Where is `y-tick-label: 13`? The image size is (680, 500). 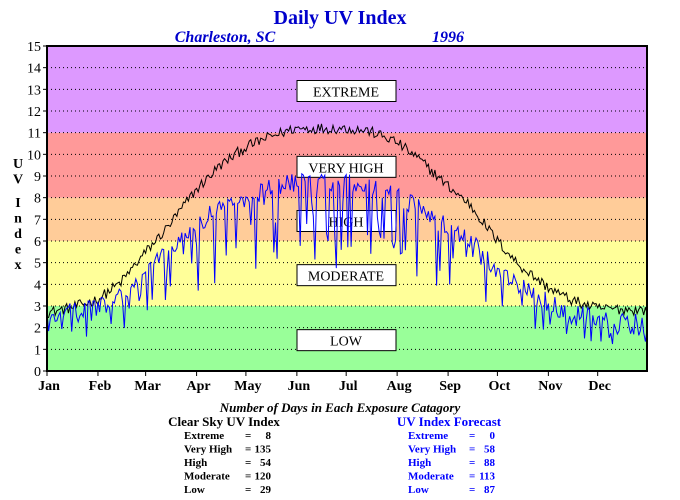
y-tick-label: 13 is located at coordinates (34, 90).